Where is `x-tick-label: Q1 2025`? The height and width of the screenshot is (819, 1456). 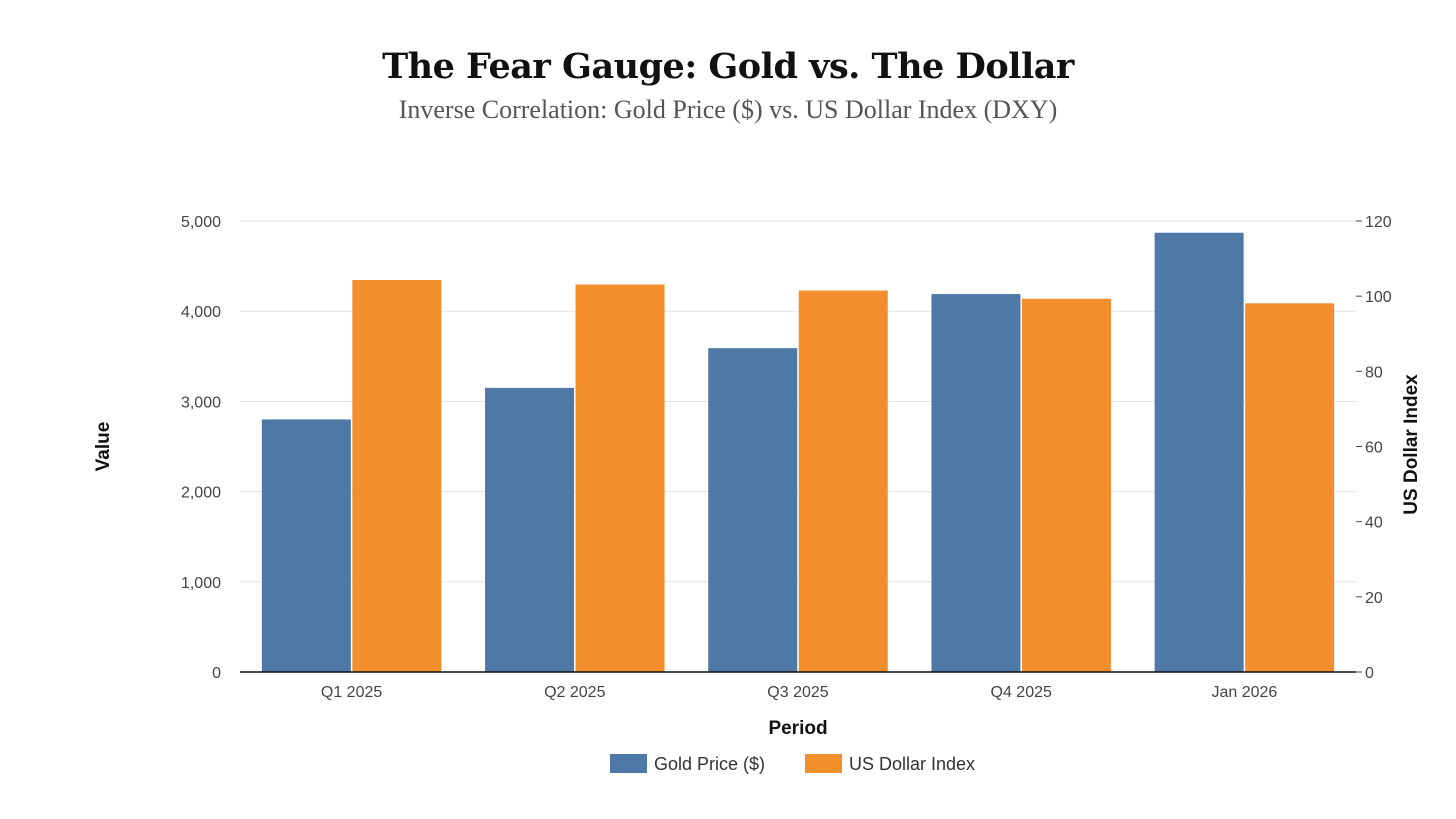 x-tick-label: Q1 2025 is located at coordinates (351, 692).